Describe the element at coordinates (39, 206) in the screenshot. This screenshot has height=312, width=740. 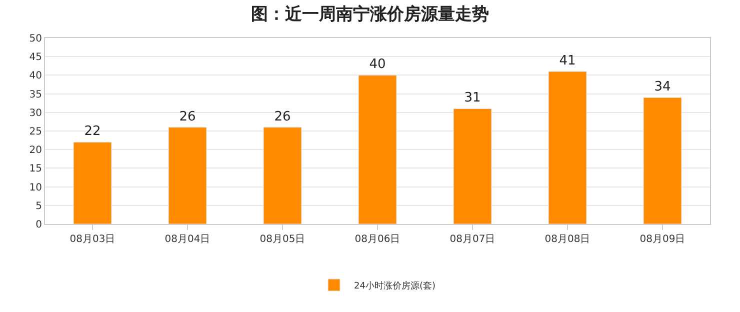
I see `y-tick-label: 5` at that location.